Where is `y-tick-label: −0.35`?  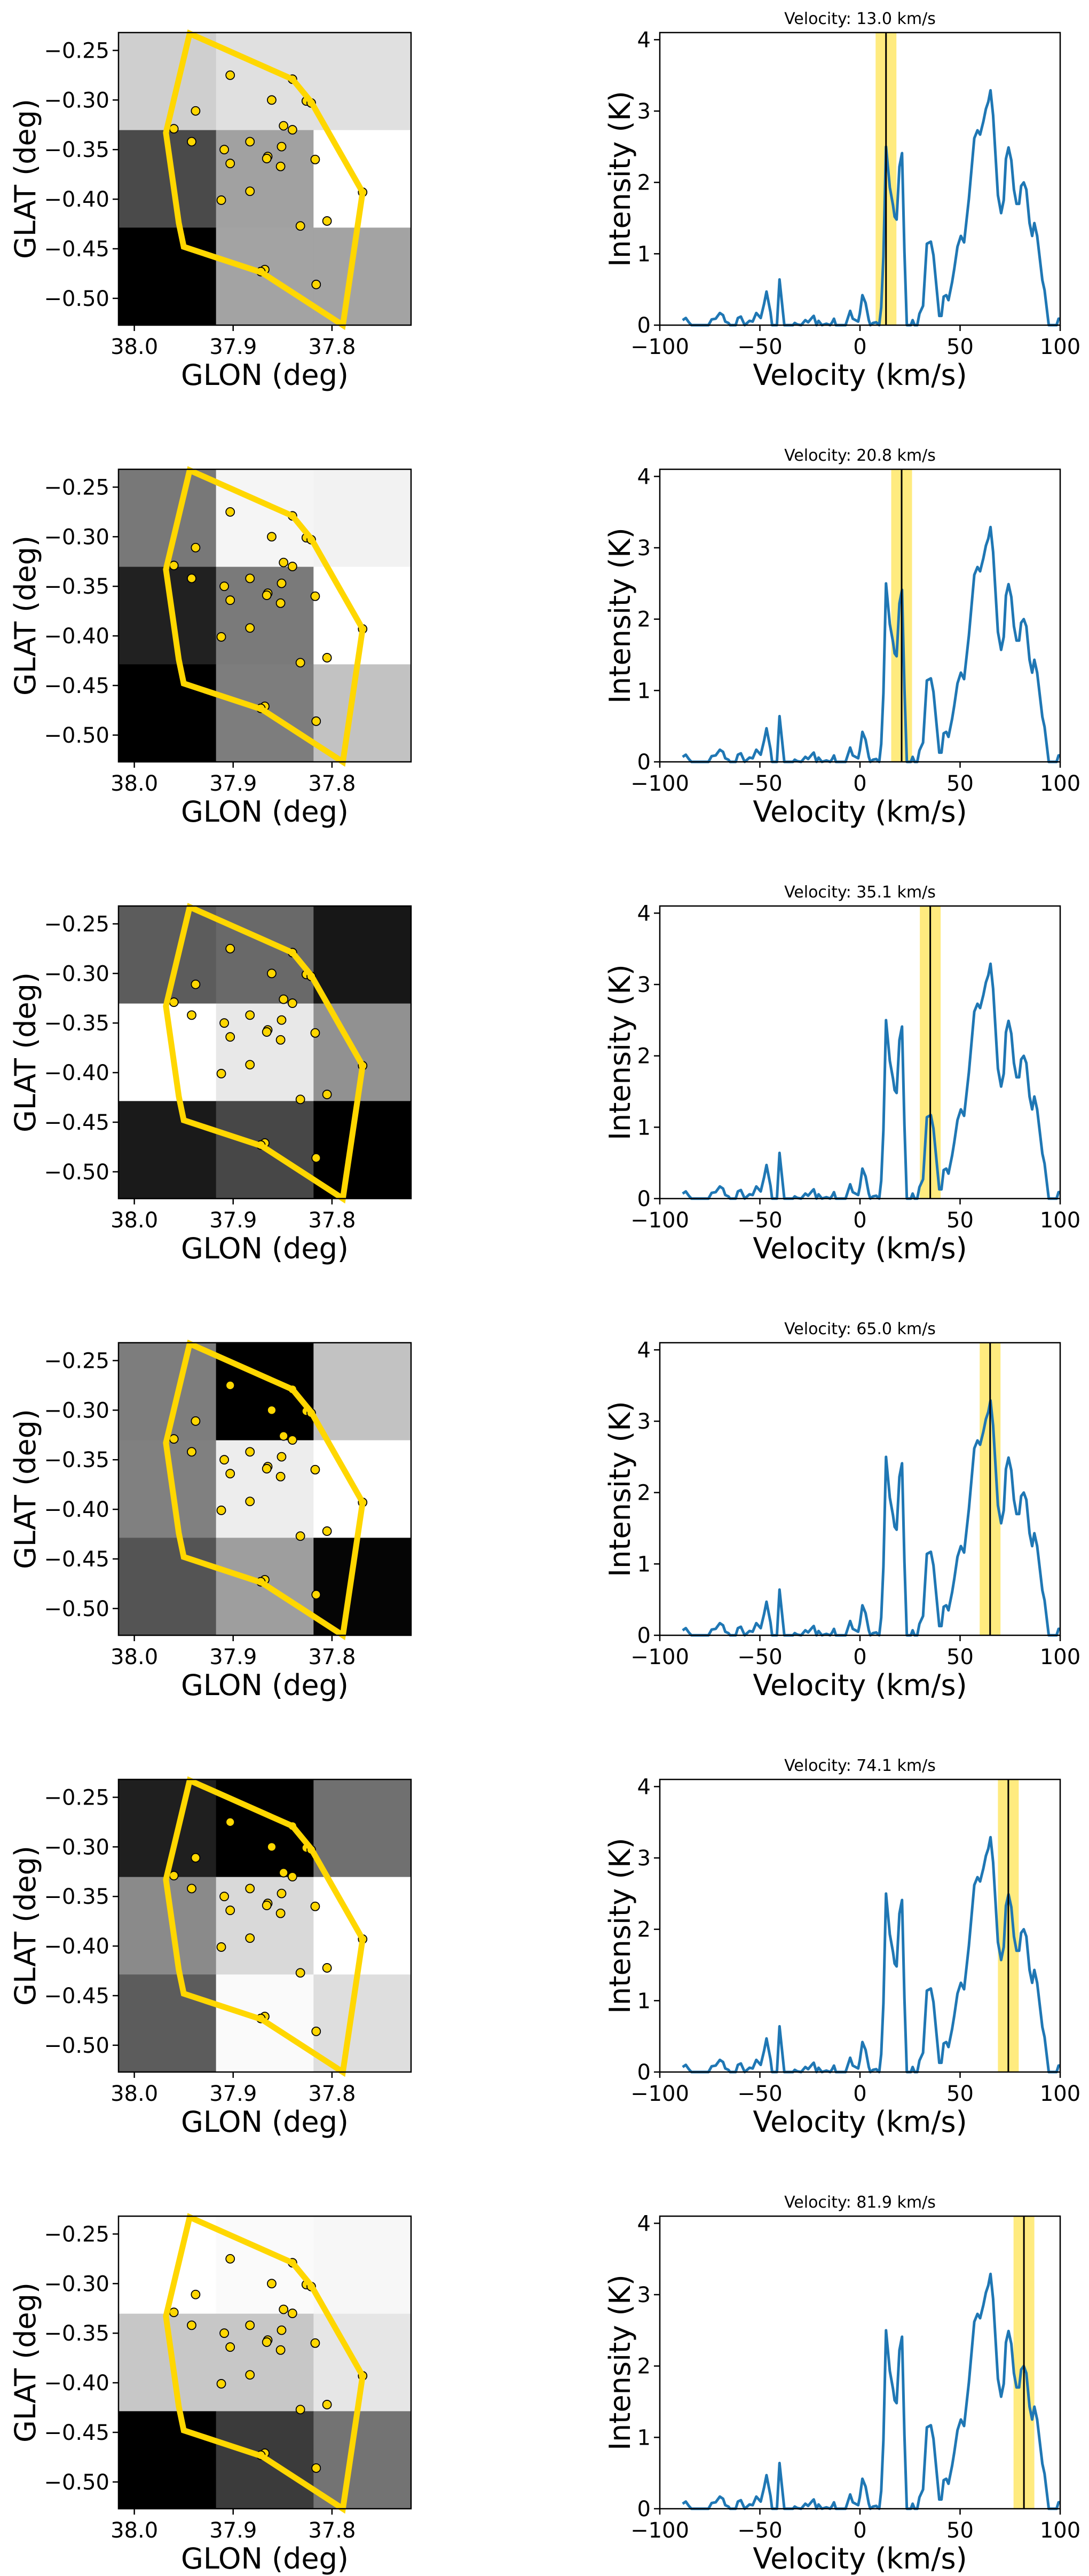
y-tick-label: −0.35 is located at coordinates (76, 150).